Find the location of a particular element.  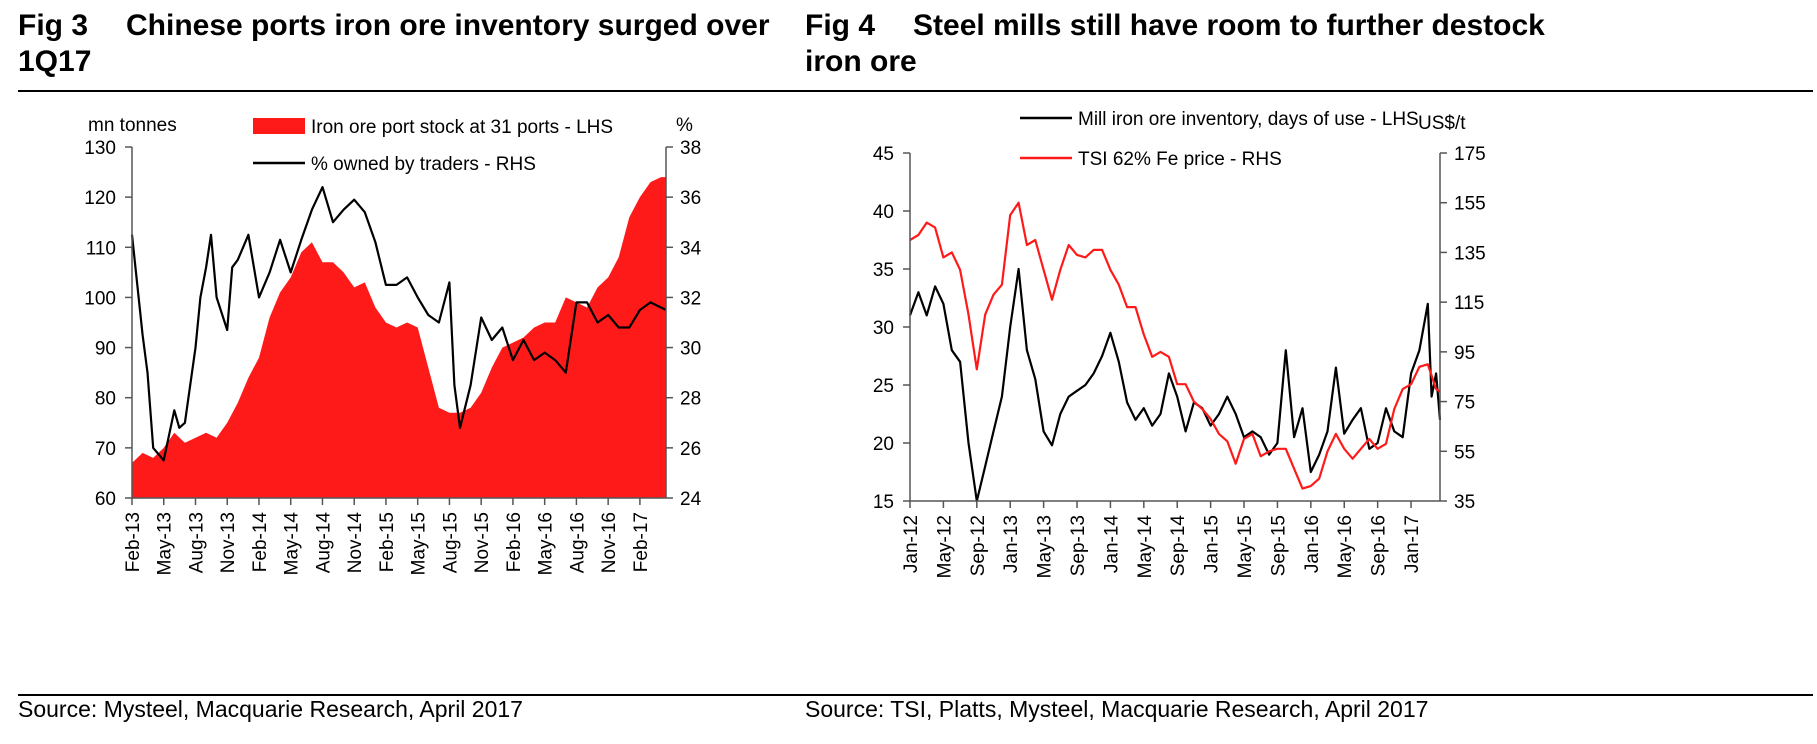

figure-3-label: Fig 3 is located at coordinates (53, 25).